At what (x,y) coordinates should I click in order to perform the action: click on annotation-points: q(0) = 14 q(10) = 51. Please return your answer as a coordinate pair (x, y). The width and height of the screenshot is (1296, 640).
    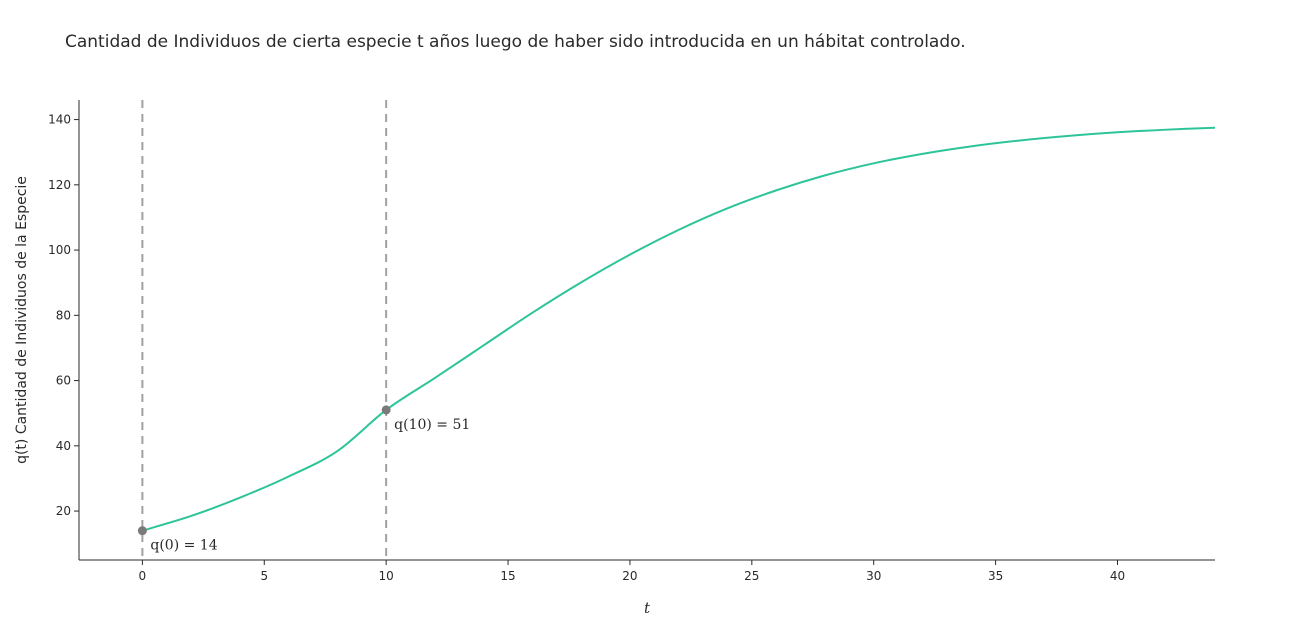
    Looking at the image, I should click on (303, 479).